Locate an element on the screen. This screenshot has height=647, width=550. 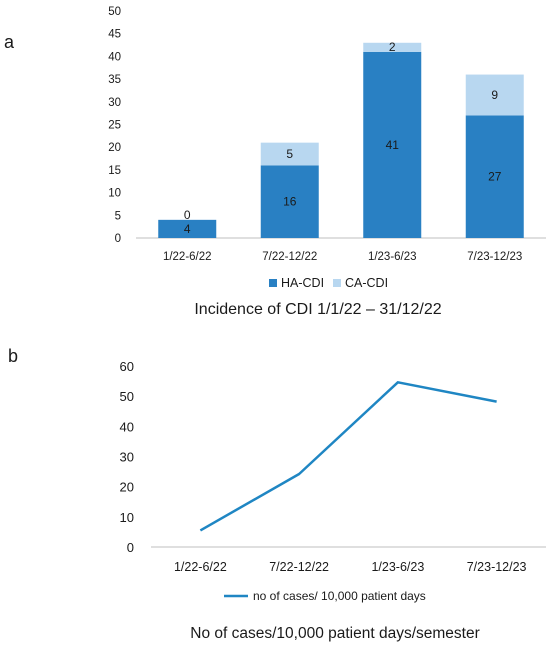
data-label: 0 is located at coordinates (187, 215).